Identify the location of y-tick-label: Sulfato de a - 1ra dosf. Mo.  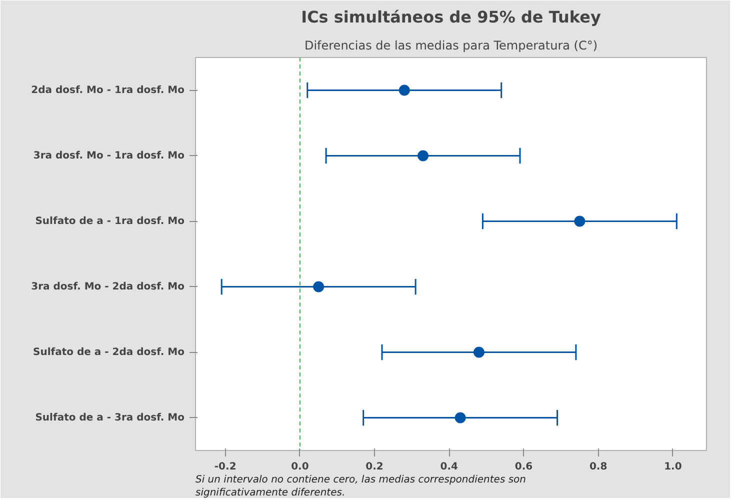
(110, 221).